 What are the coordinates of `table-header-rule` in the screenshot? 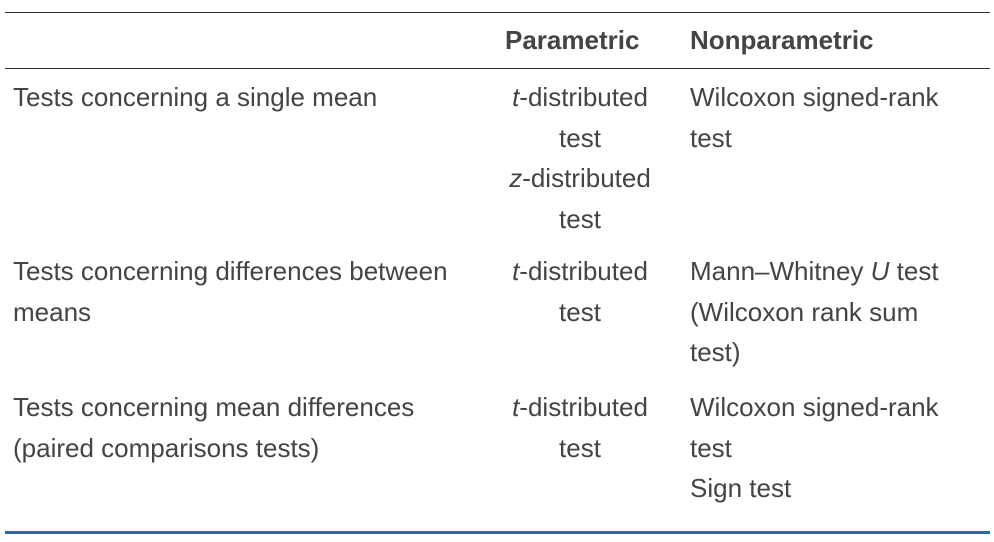 It's located at (497, 68).